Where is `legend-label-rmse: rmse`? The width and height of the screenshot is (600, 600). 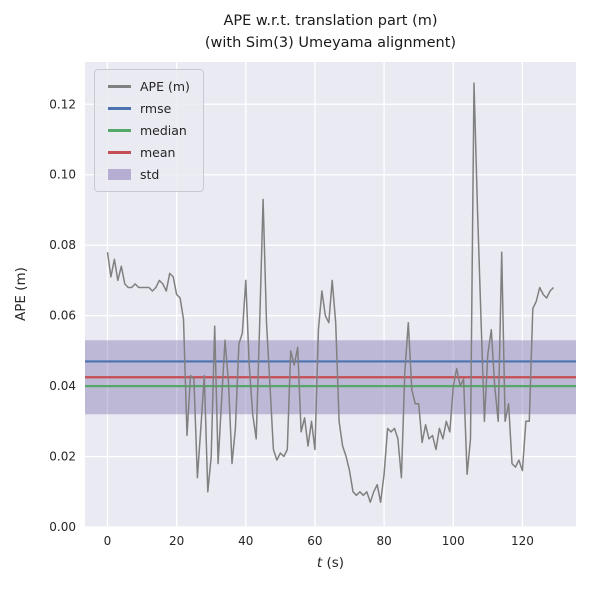
legend-label-rmse: rmse is located at coordinates (156, 108).